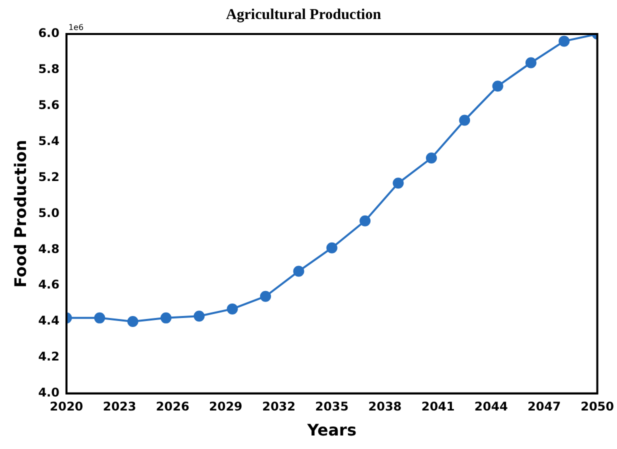  What do you see at coordinates (544, 407) in the screenshot?
I see `x-tick-label: 2047` at bounding box center [544, 407].